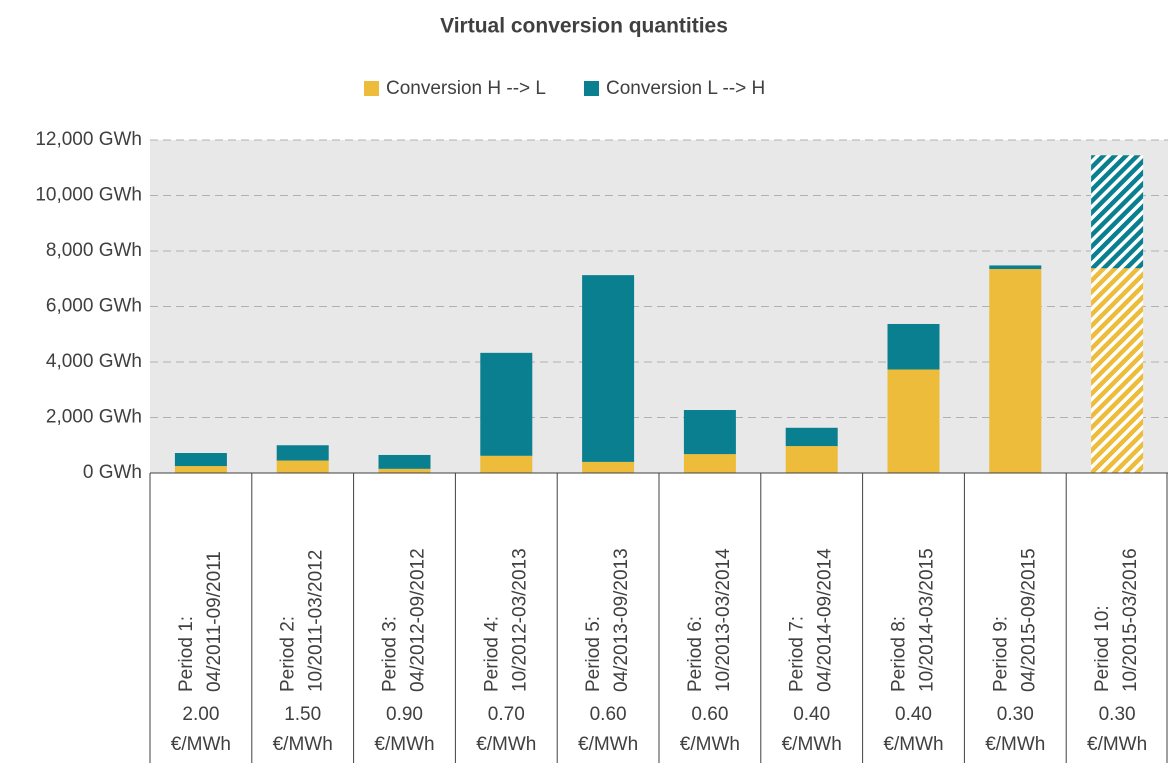  I want to click on x-tick-label: 10/2015-03/2016, so click(1130, 620).